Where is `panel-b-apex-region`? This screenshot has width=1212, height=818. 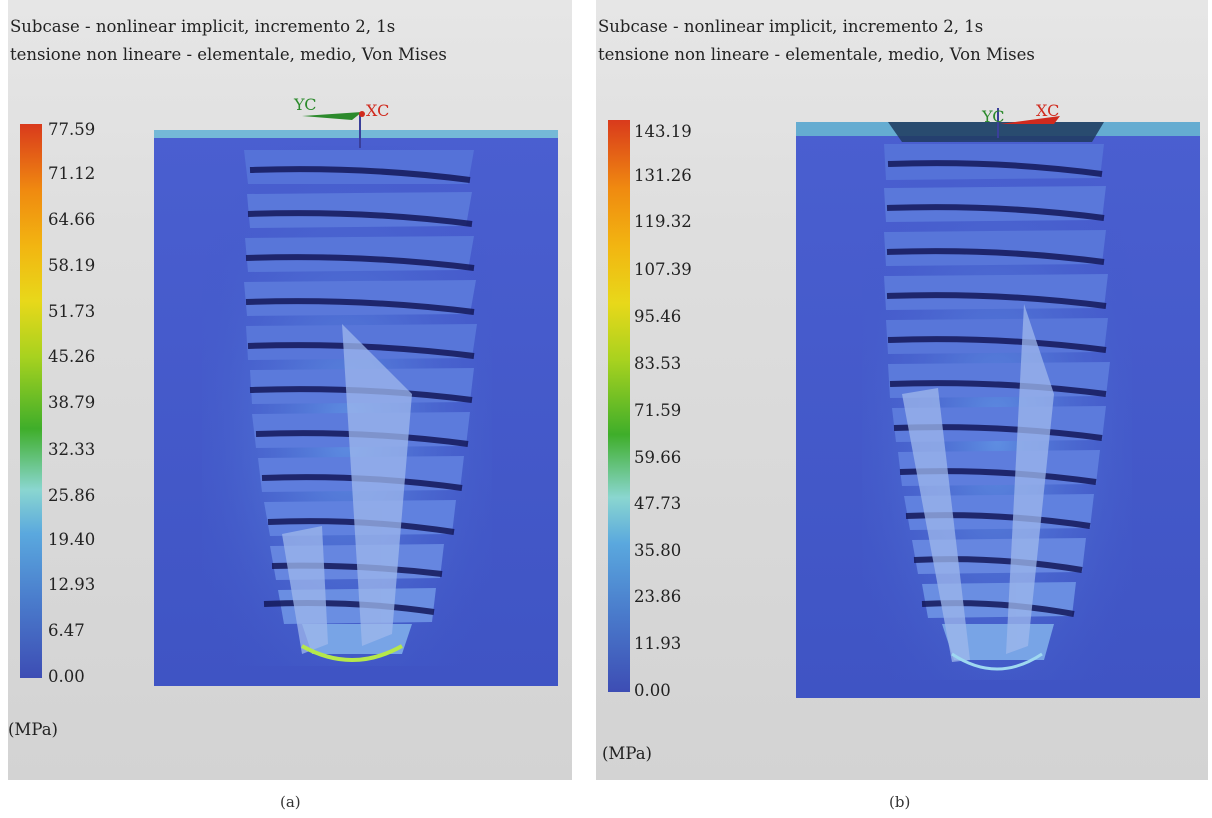 panel-b-apex-region is located at coordinates (997, 661).